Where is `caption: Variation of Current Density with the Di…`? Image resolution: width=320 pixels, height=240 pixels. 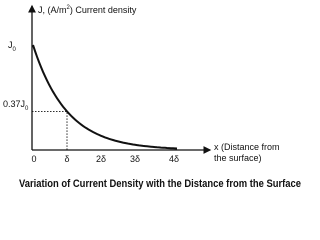
caption: Variation of Current Density with the Di… is located at coordinates (160, 184).